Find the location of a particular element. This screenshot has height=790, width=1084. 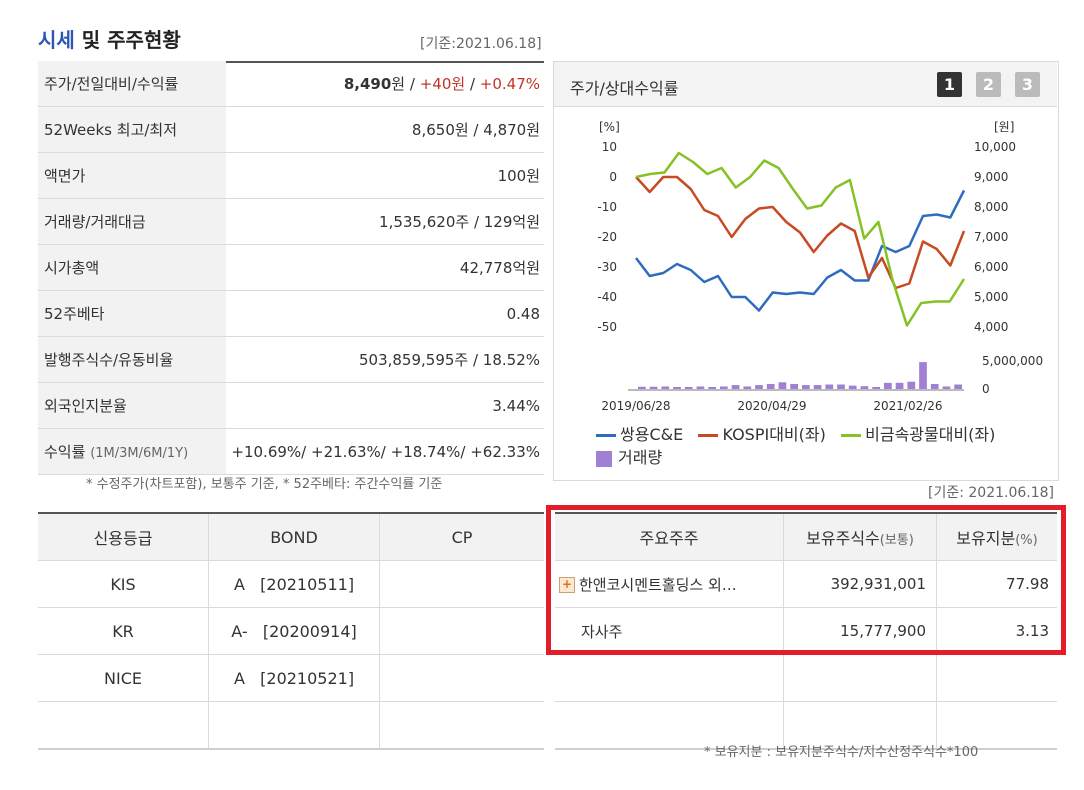

legend-item-nonmetal: 비금속광물대비(좌) is located at coordinates (918, 434).